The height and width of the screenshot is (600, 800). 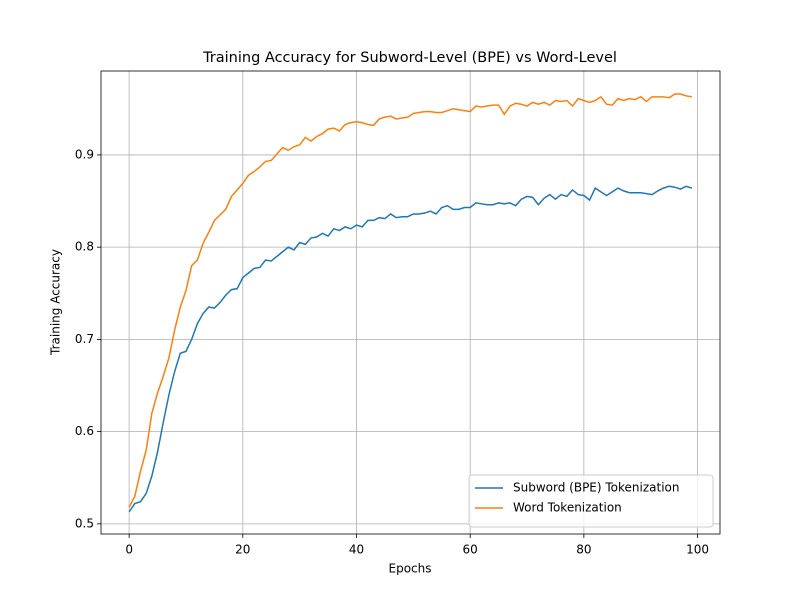 What do you see at coordinates (84, 154) in the screenshot?
I see `y-tick-label: 0.9` at bounding box center [84, 154].